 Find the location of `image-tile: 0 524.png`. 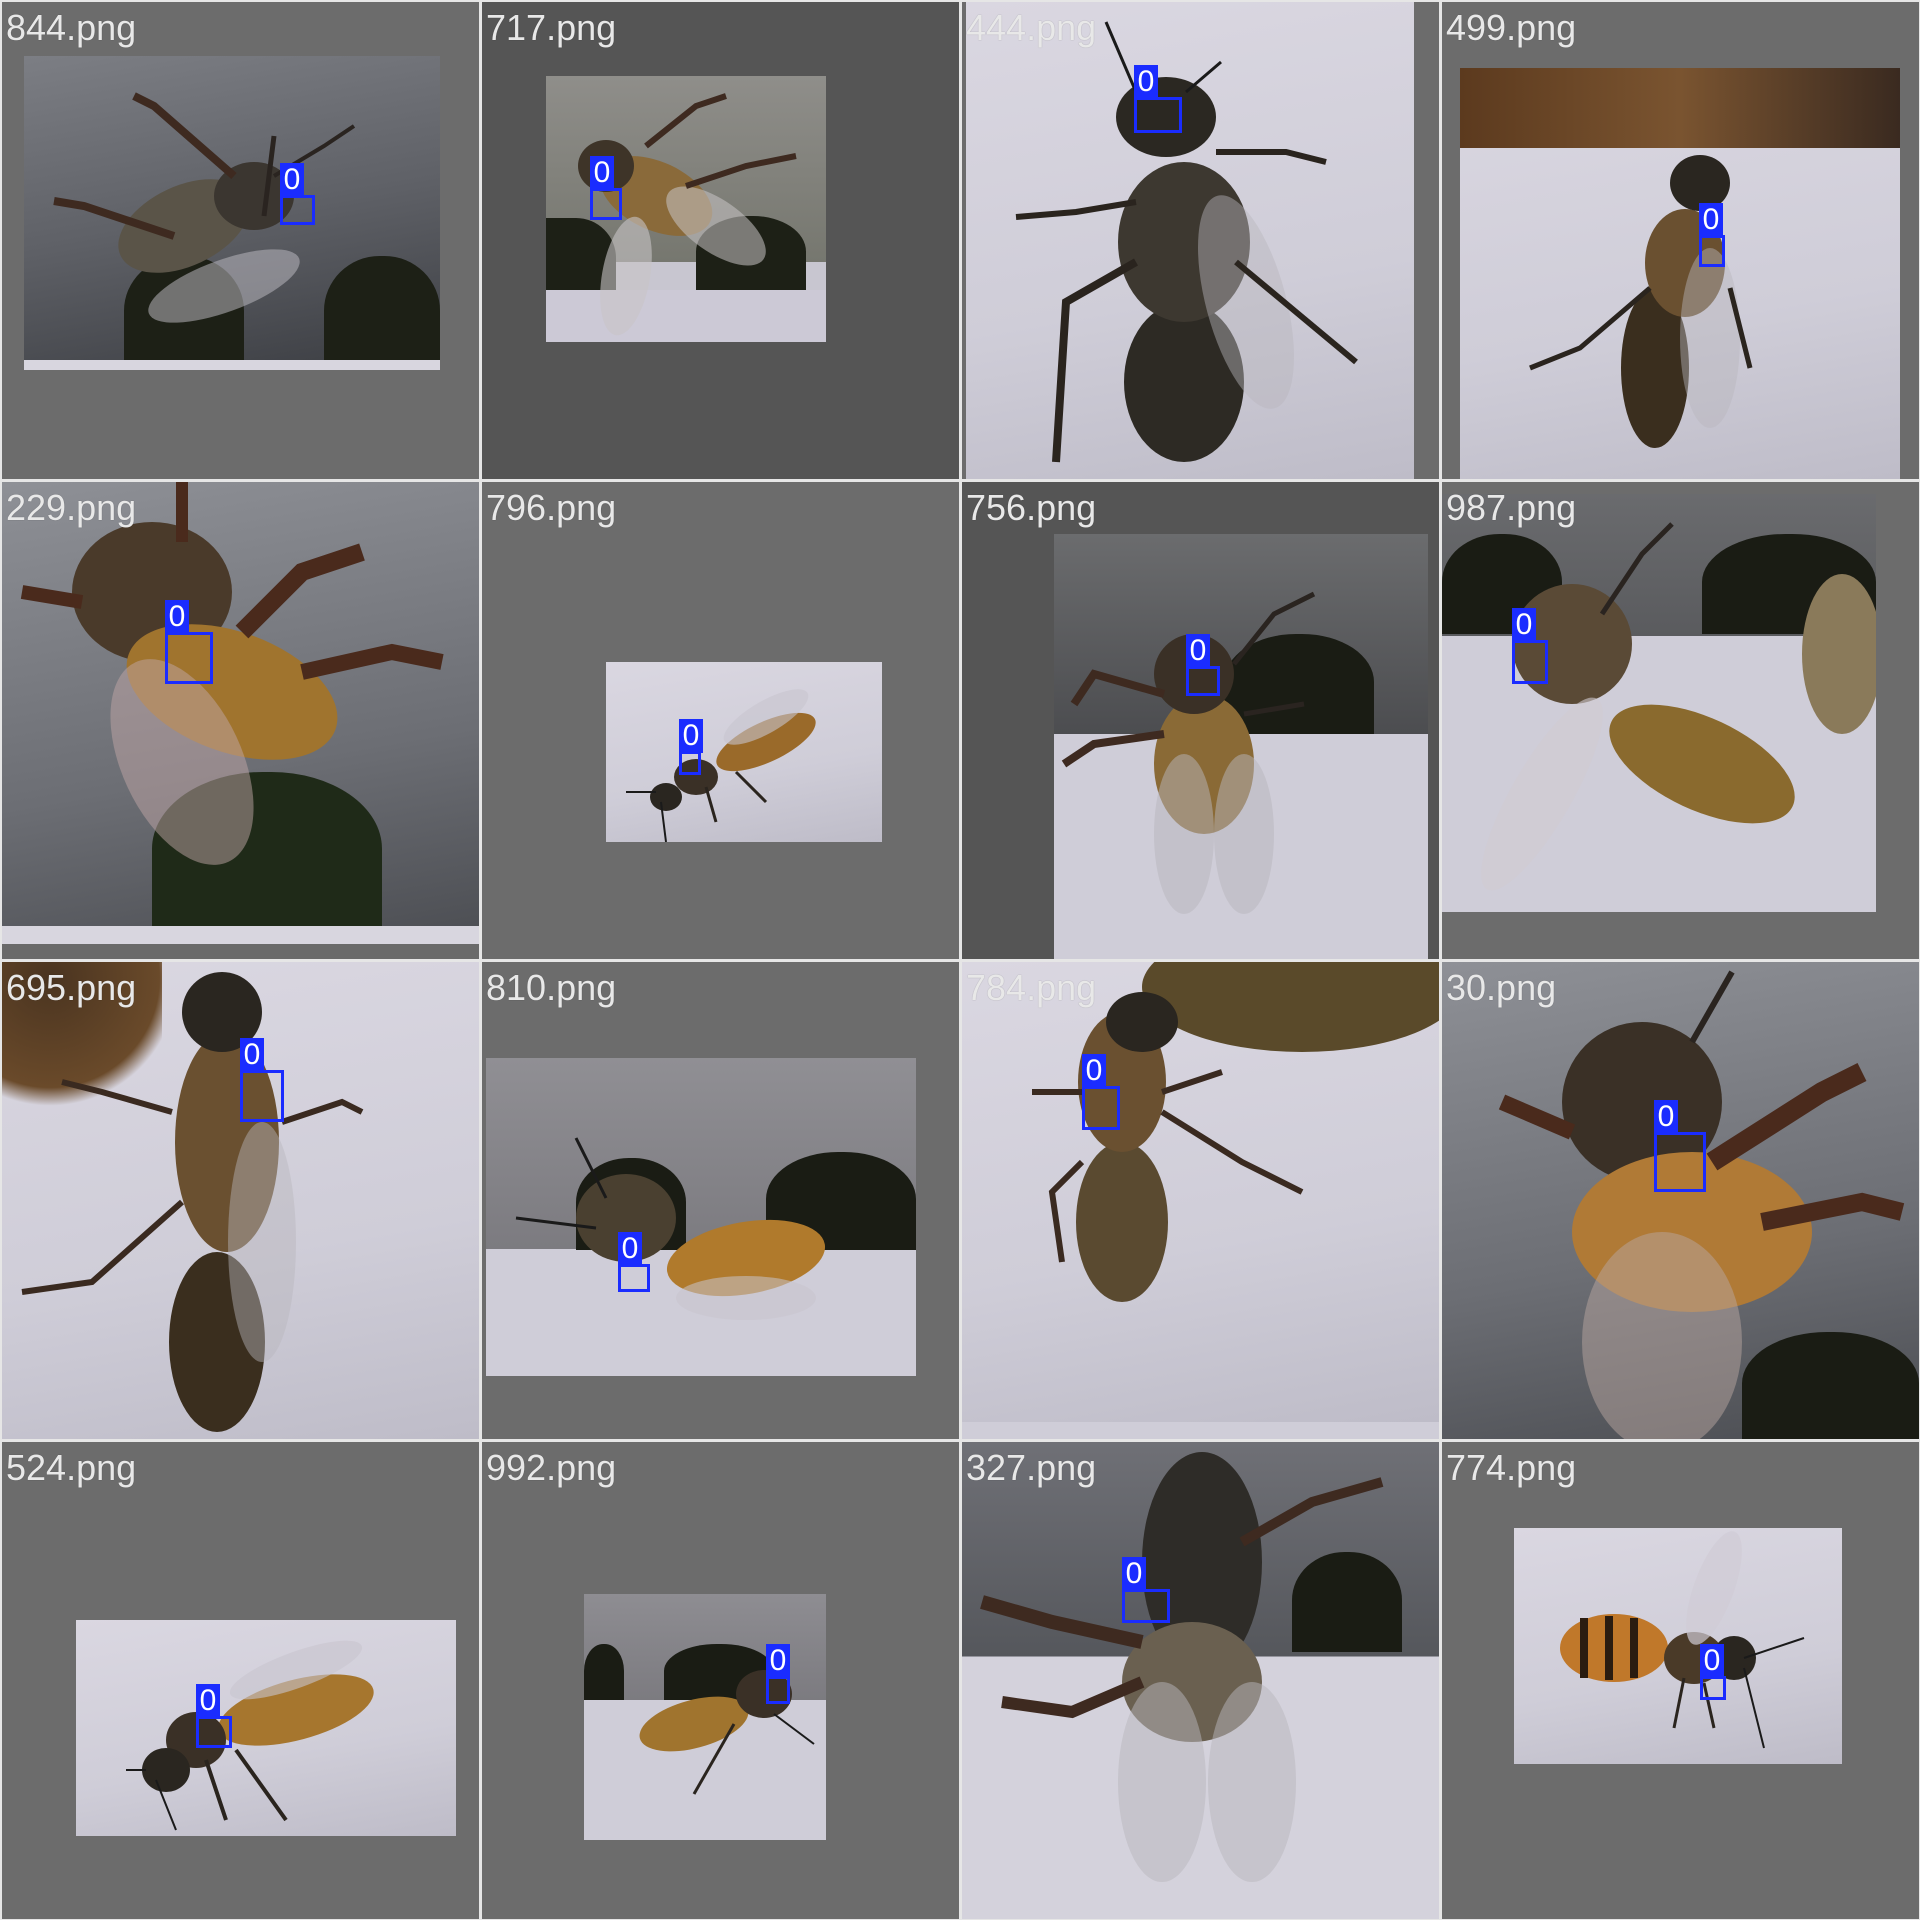

image-tile: 0 524.png is located at coordinates (240, 1680).